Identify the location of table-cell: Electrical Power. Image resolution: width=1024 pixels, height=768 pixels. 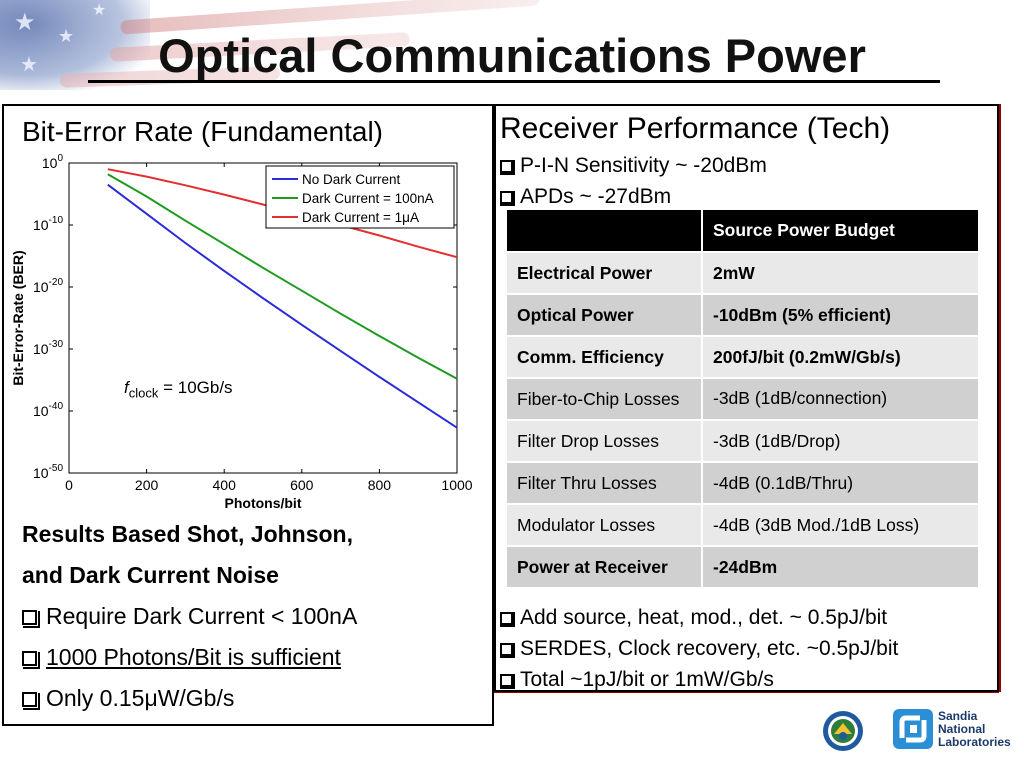
(605, 273).